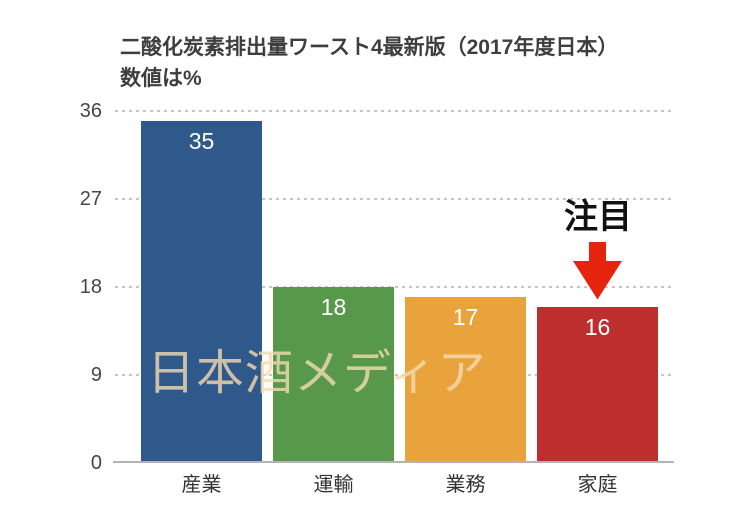 The height and width of the screenshot is (517, 750). What do you see at coordinates (96, 375) in the screenshot?
I see `y-tick-label: 9` at bounding box center [96, 375].